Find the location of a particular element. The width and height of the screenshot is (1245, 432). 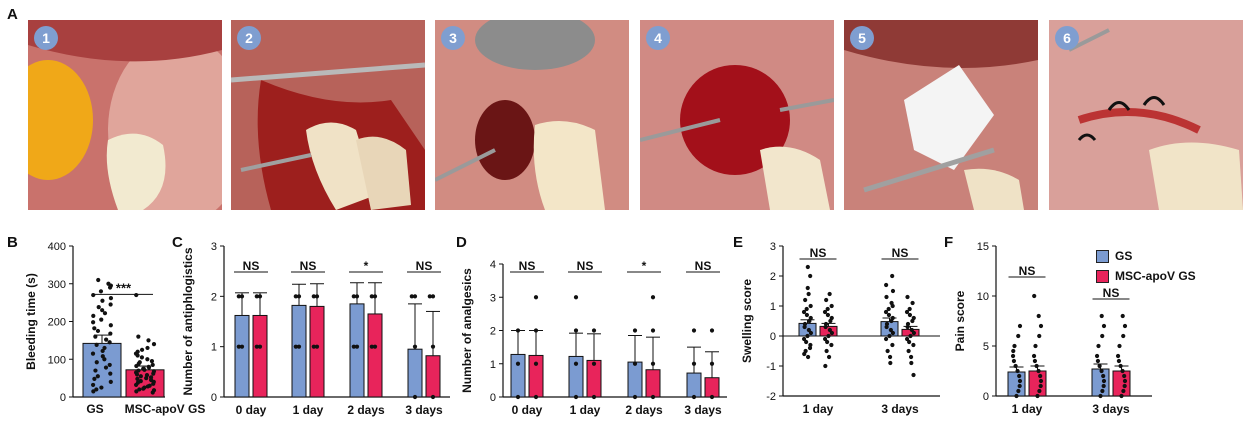

bar-F-MSC-apoV GS is located at coordinates (1121, 383).